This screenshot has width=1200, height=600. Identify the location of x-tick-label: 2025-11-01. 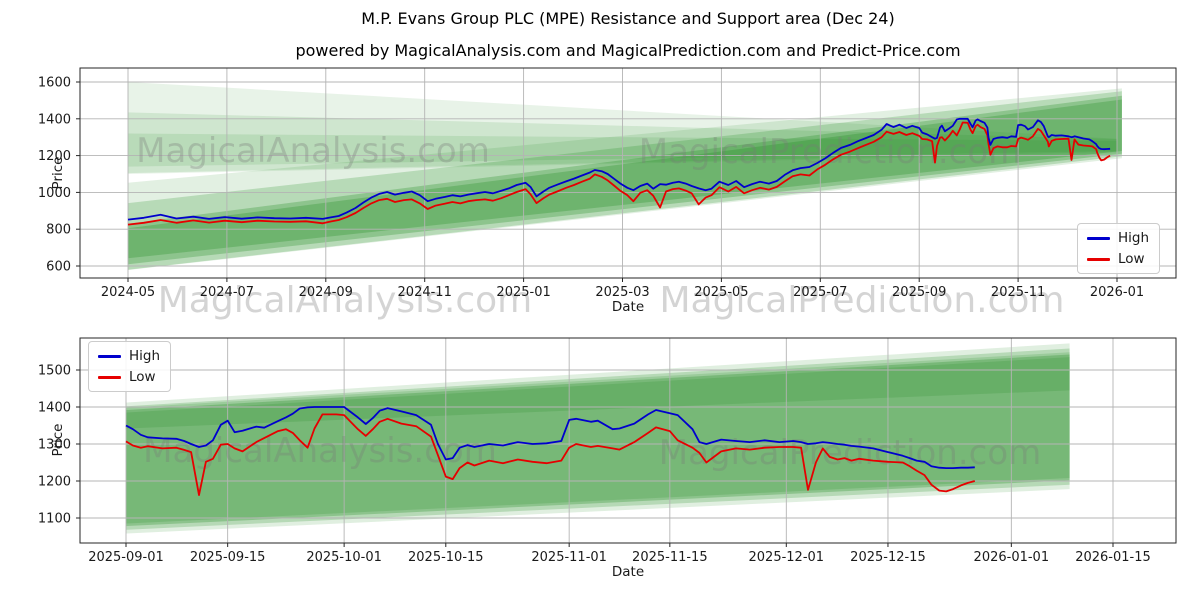
(569, 557).